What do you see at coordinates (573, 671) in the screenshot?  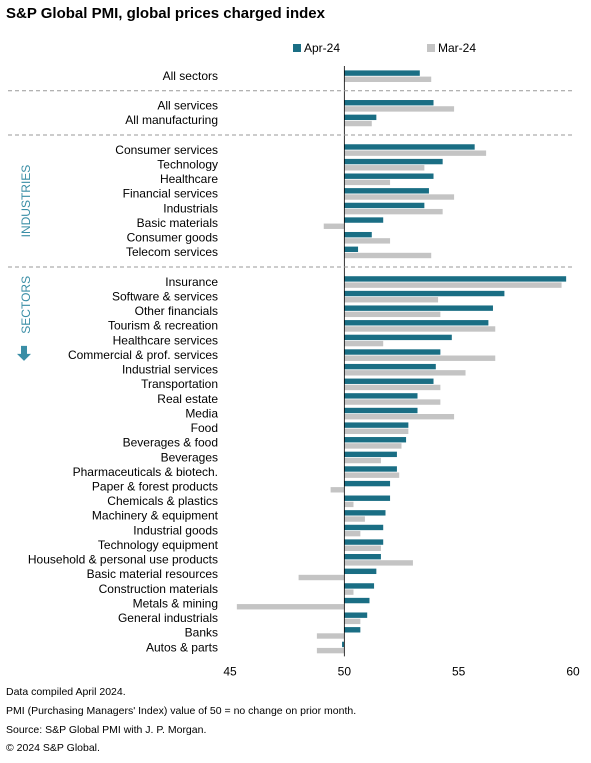 I see `x-tick-label-60: 60` at bounding box center [573, 671].